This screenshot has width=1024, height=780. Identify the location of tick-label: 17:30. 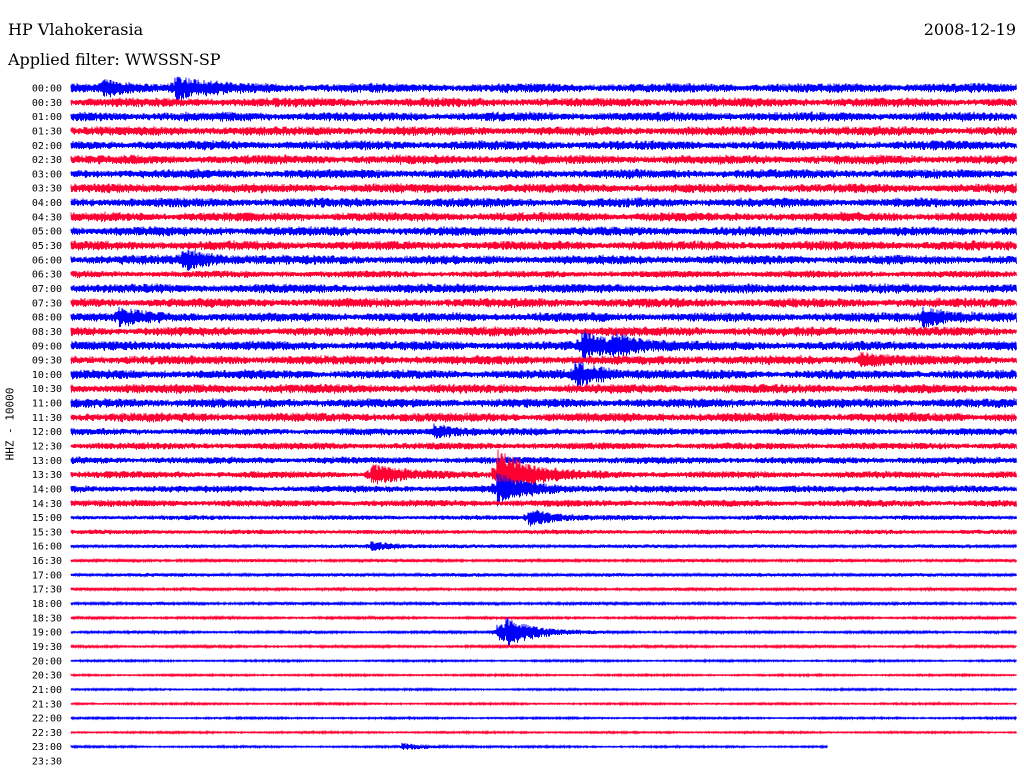
(47, 590).